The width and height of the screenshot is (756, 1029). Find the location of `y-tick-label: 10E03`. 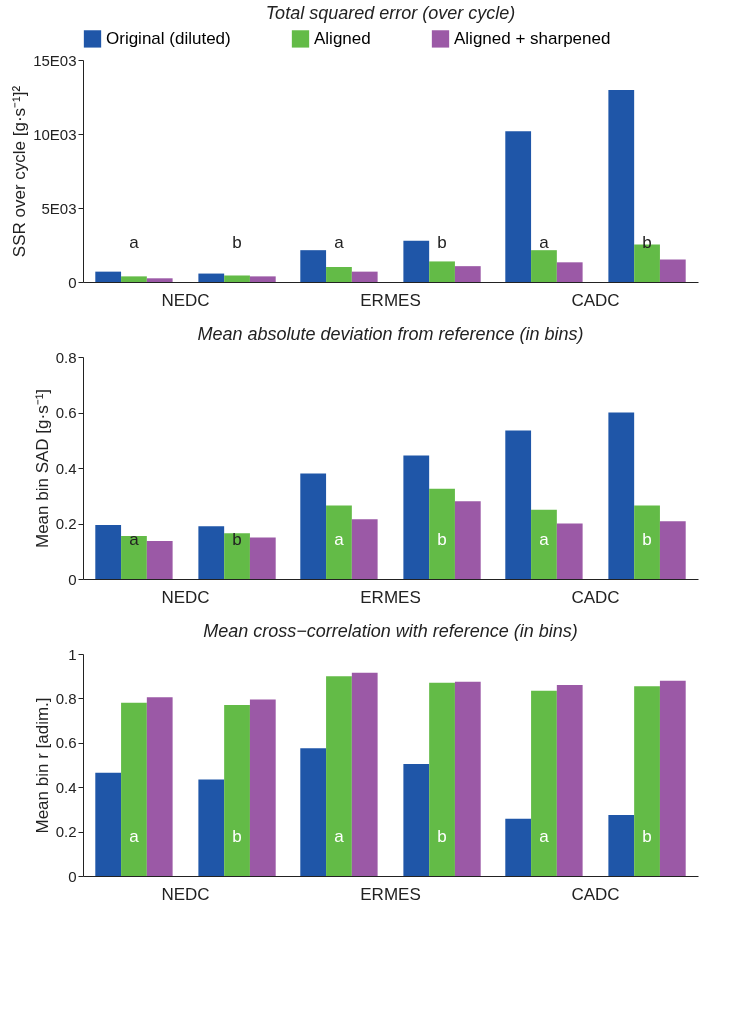

y-tick-label: 10E03 is located at coordinates (55, 134).